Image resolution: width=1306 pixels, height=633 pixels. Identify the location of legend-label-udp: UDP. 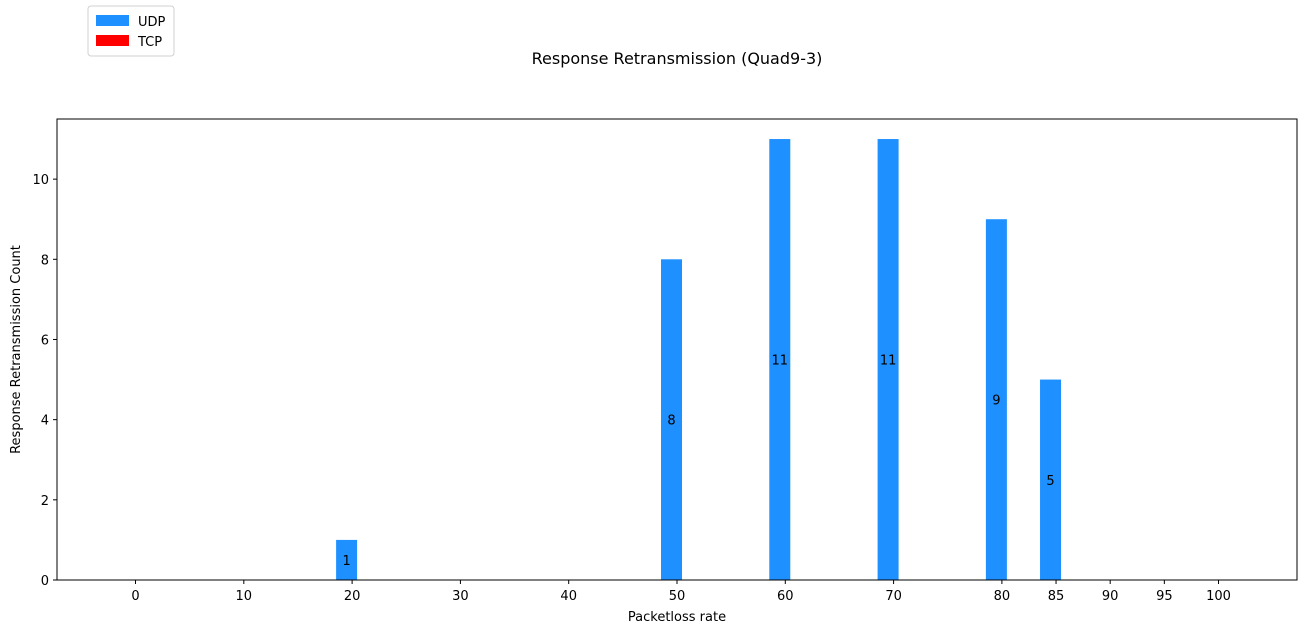
(152, 22).